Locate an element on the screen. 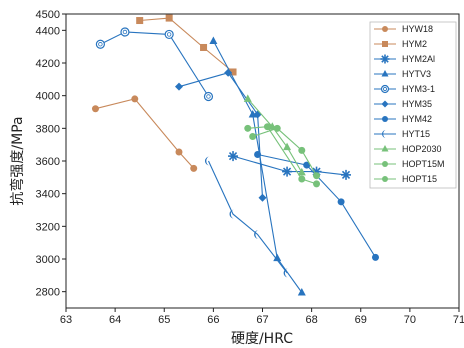 Image resolution: width=464 pixels, height=348 pixels. legend-label: HOPT15 is located at coordinates (419, 179).